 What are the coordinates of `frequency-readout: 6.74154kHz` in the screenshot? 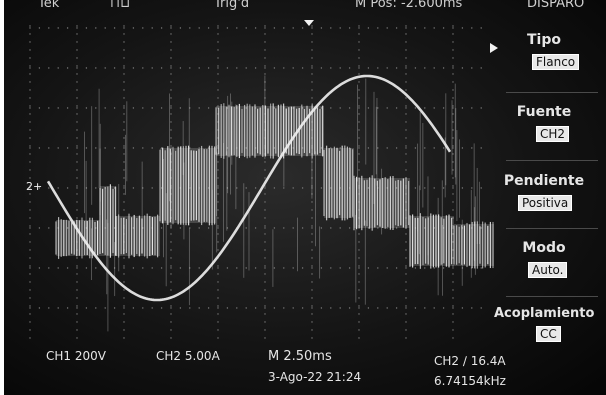 It's located at (470, 381).